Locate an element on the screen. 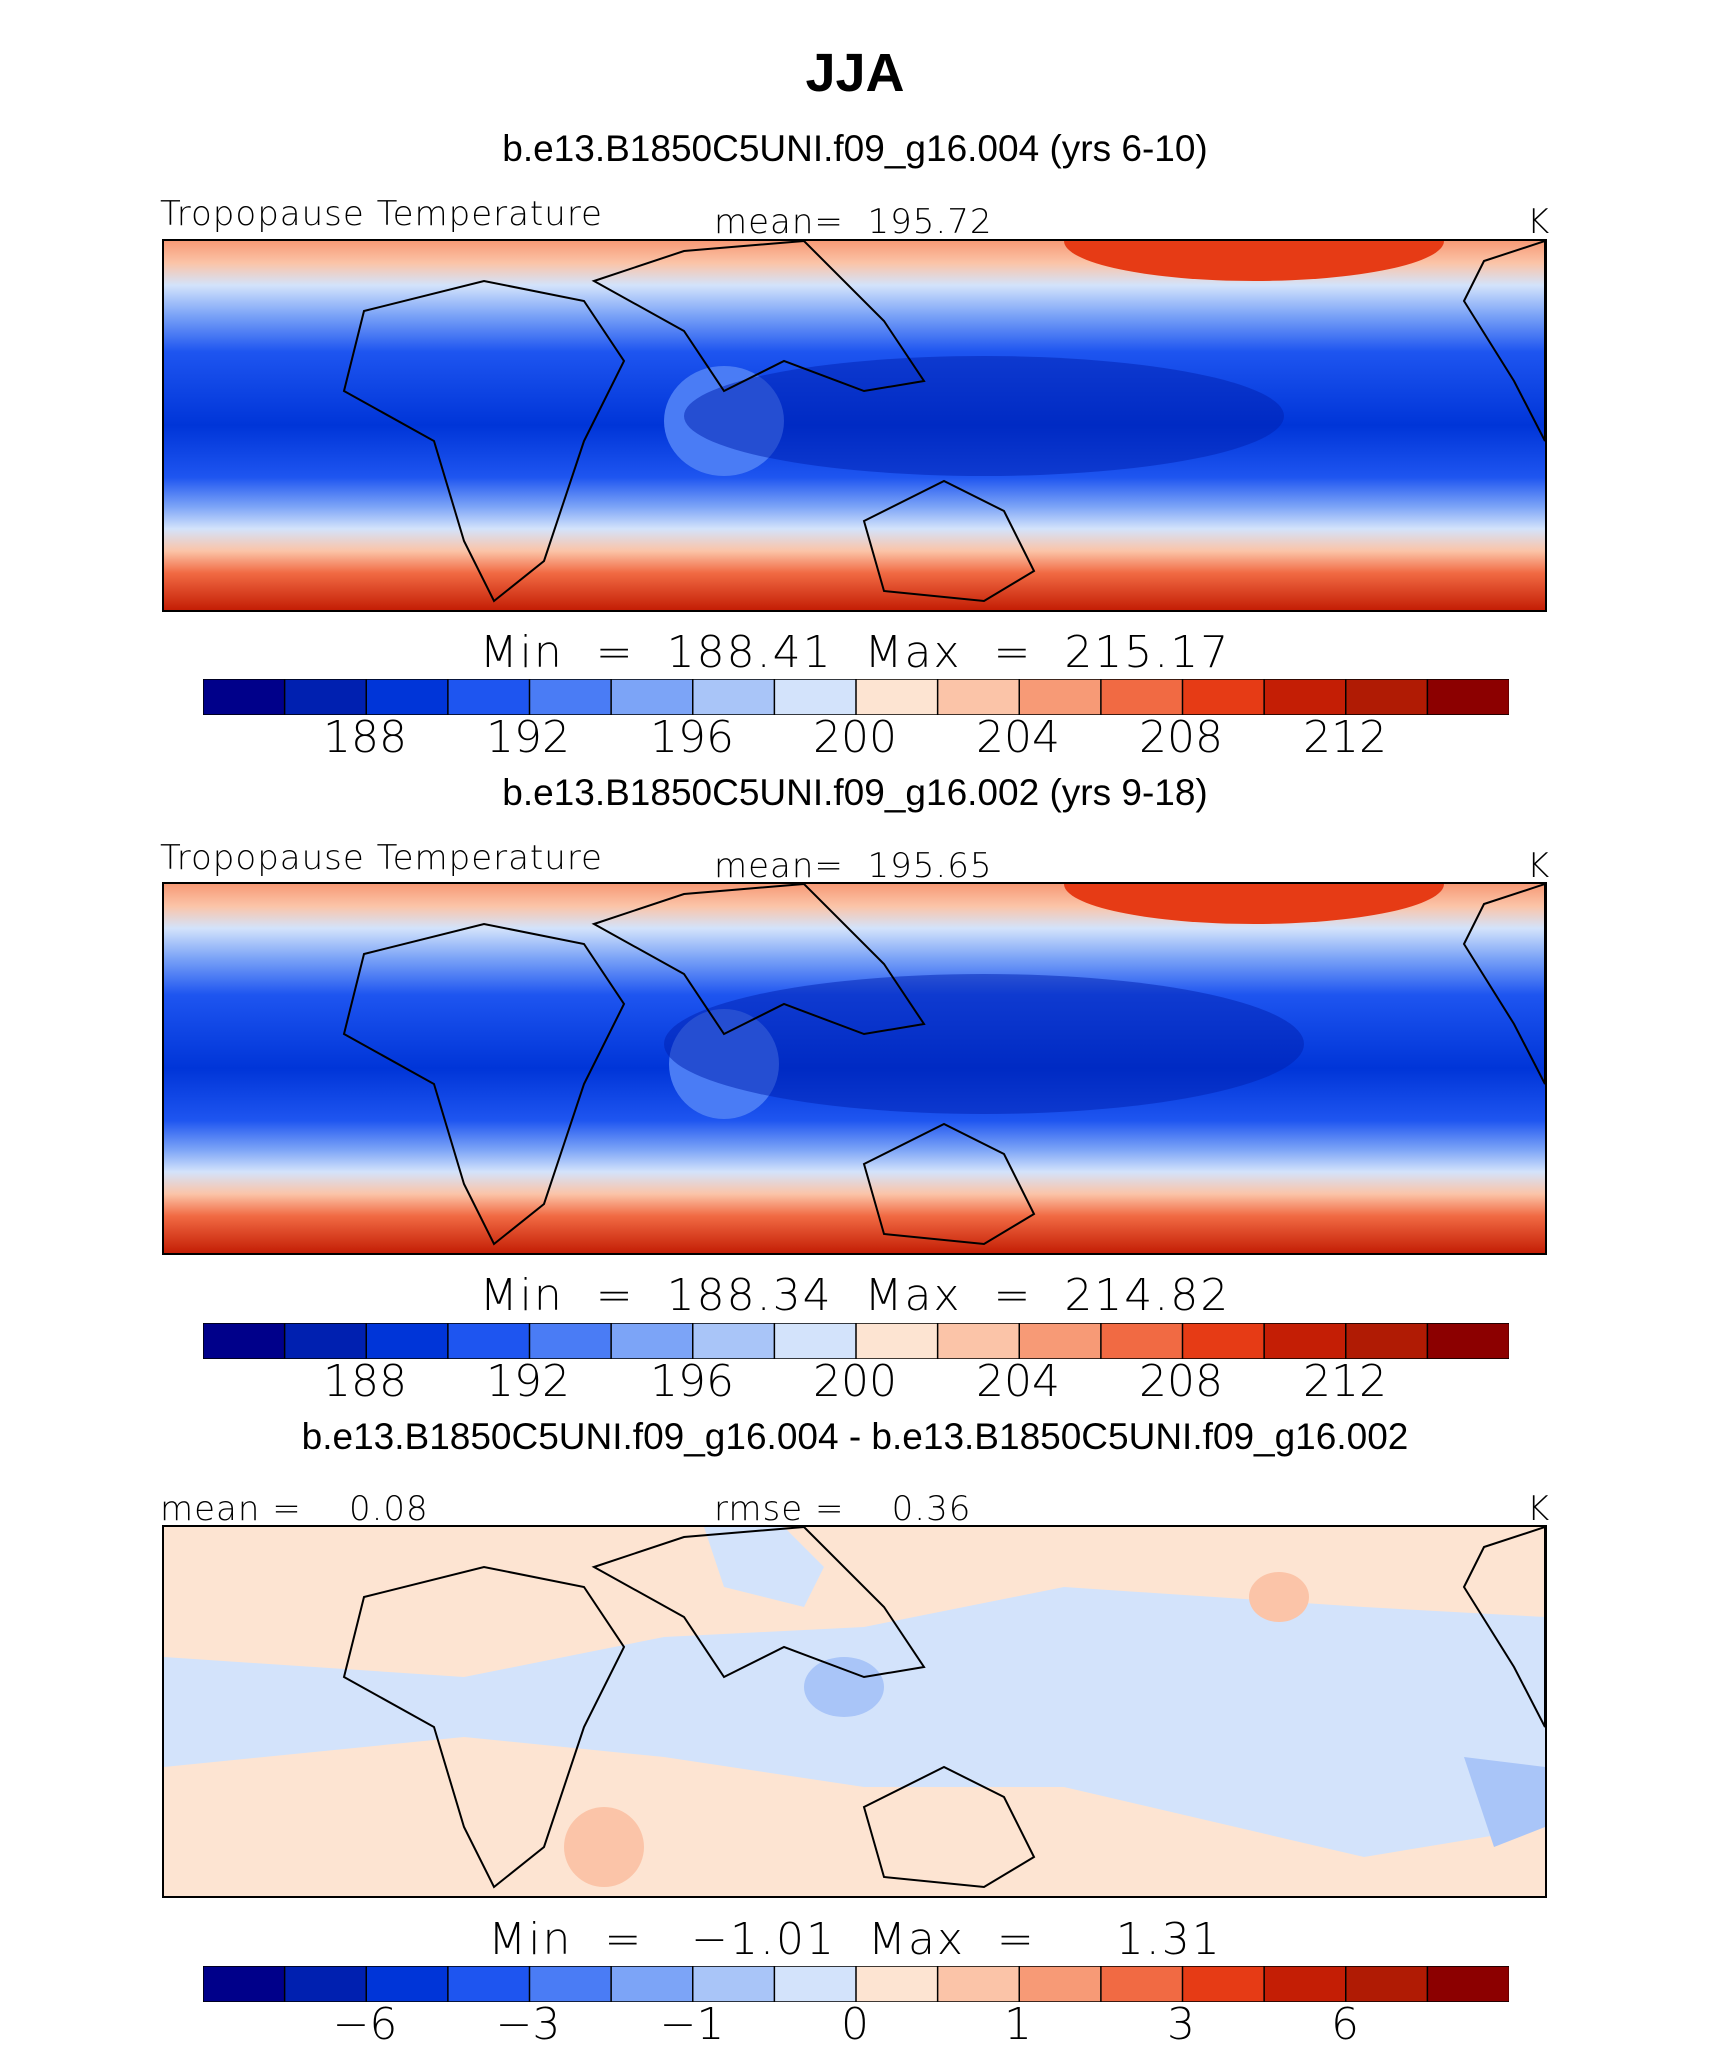 This screenshot has width=1710, height=2050. panel-1-title: b.e13.B1850C5UNI.f09_g16.004 (yrs 6-10) is located at coordinates (855, 148).